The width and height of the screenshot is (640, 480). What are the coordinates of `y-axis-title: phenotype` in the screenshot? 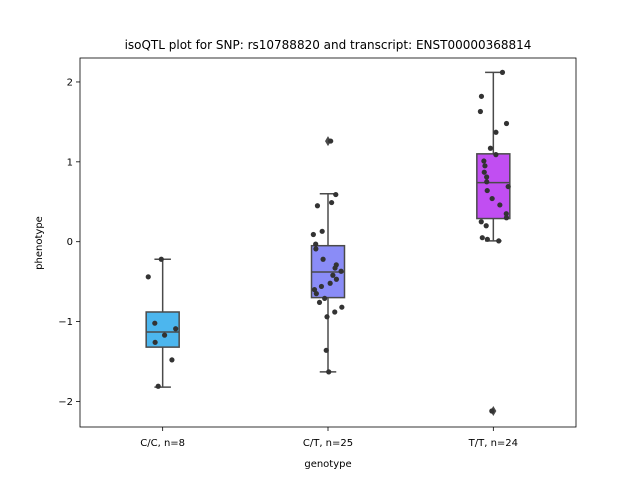 It's located at (39, 243).